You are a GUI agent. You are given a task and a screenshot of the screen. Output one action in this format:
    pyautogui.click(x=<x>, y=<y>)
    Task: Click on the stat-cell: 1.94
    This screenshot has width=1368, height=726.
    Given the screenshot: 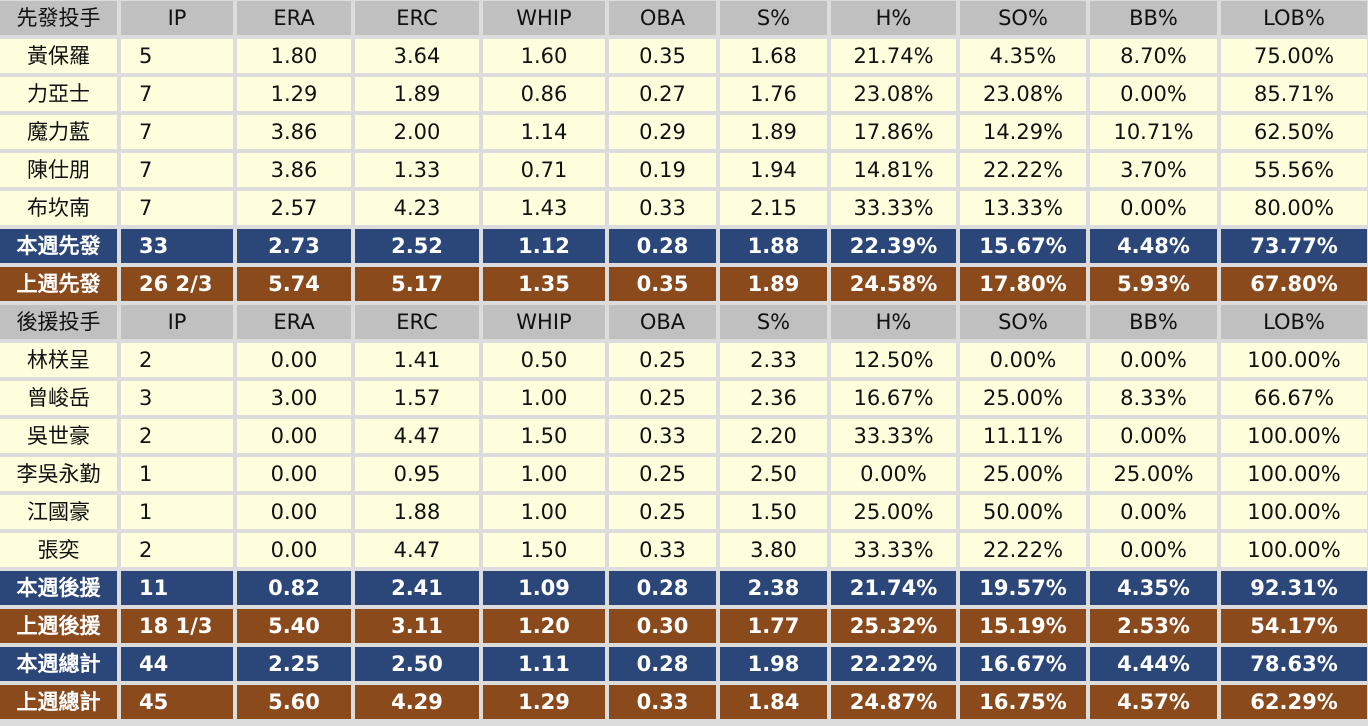 What is the action you would take?
    pyautogui.click(x=773, y=170)
    